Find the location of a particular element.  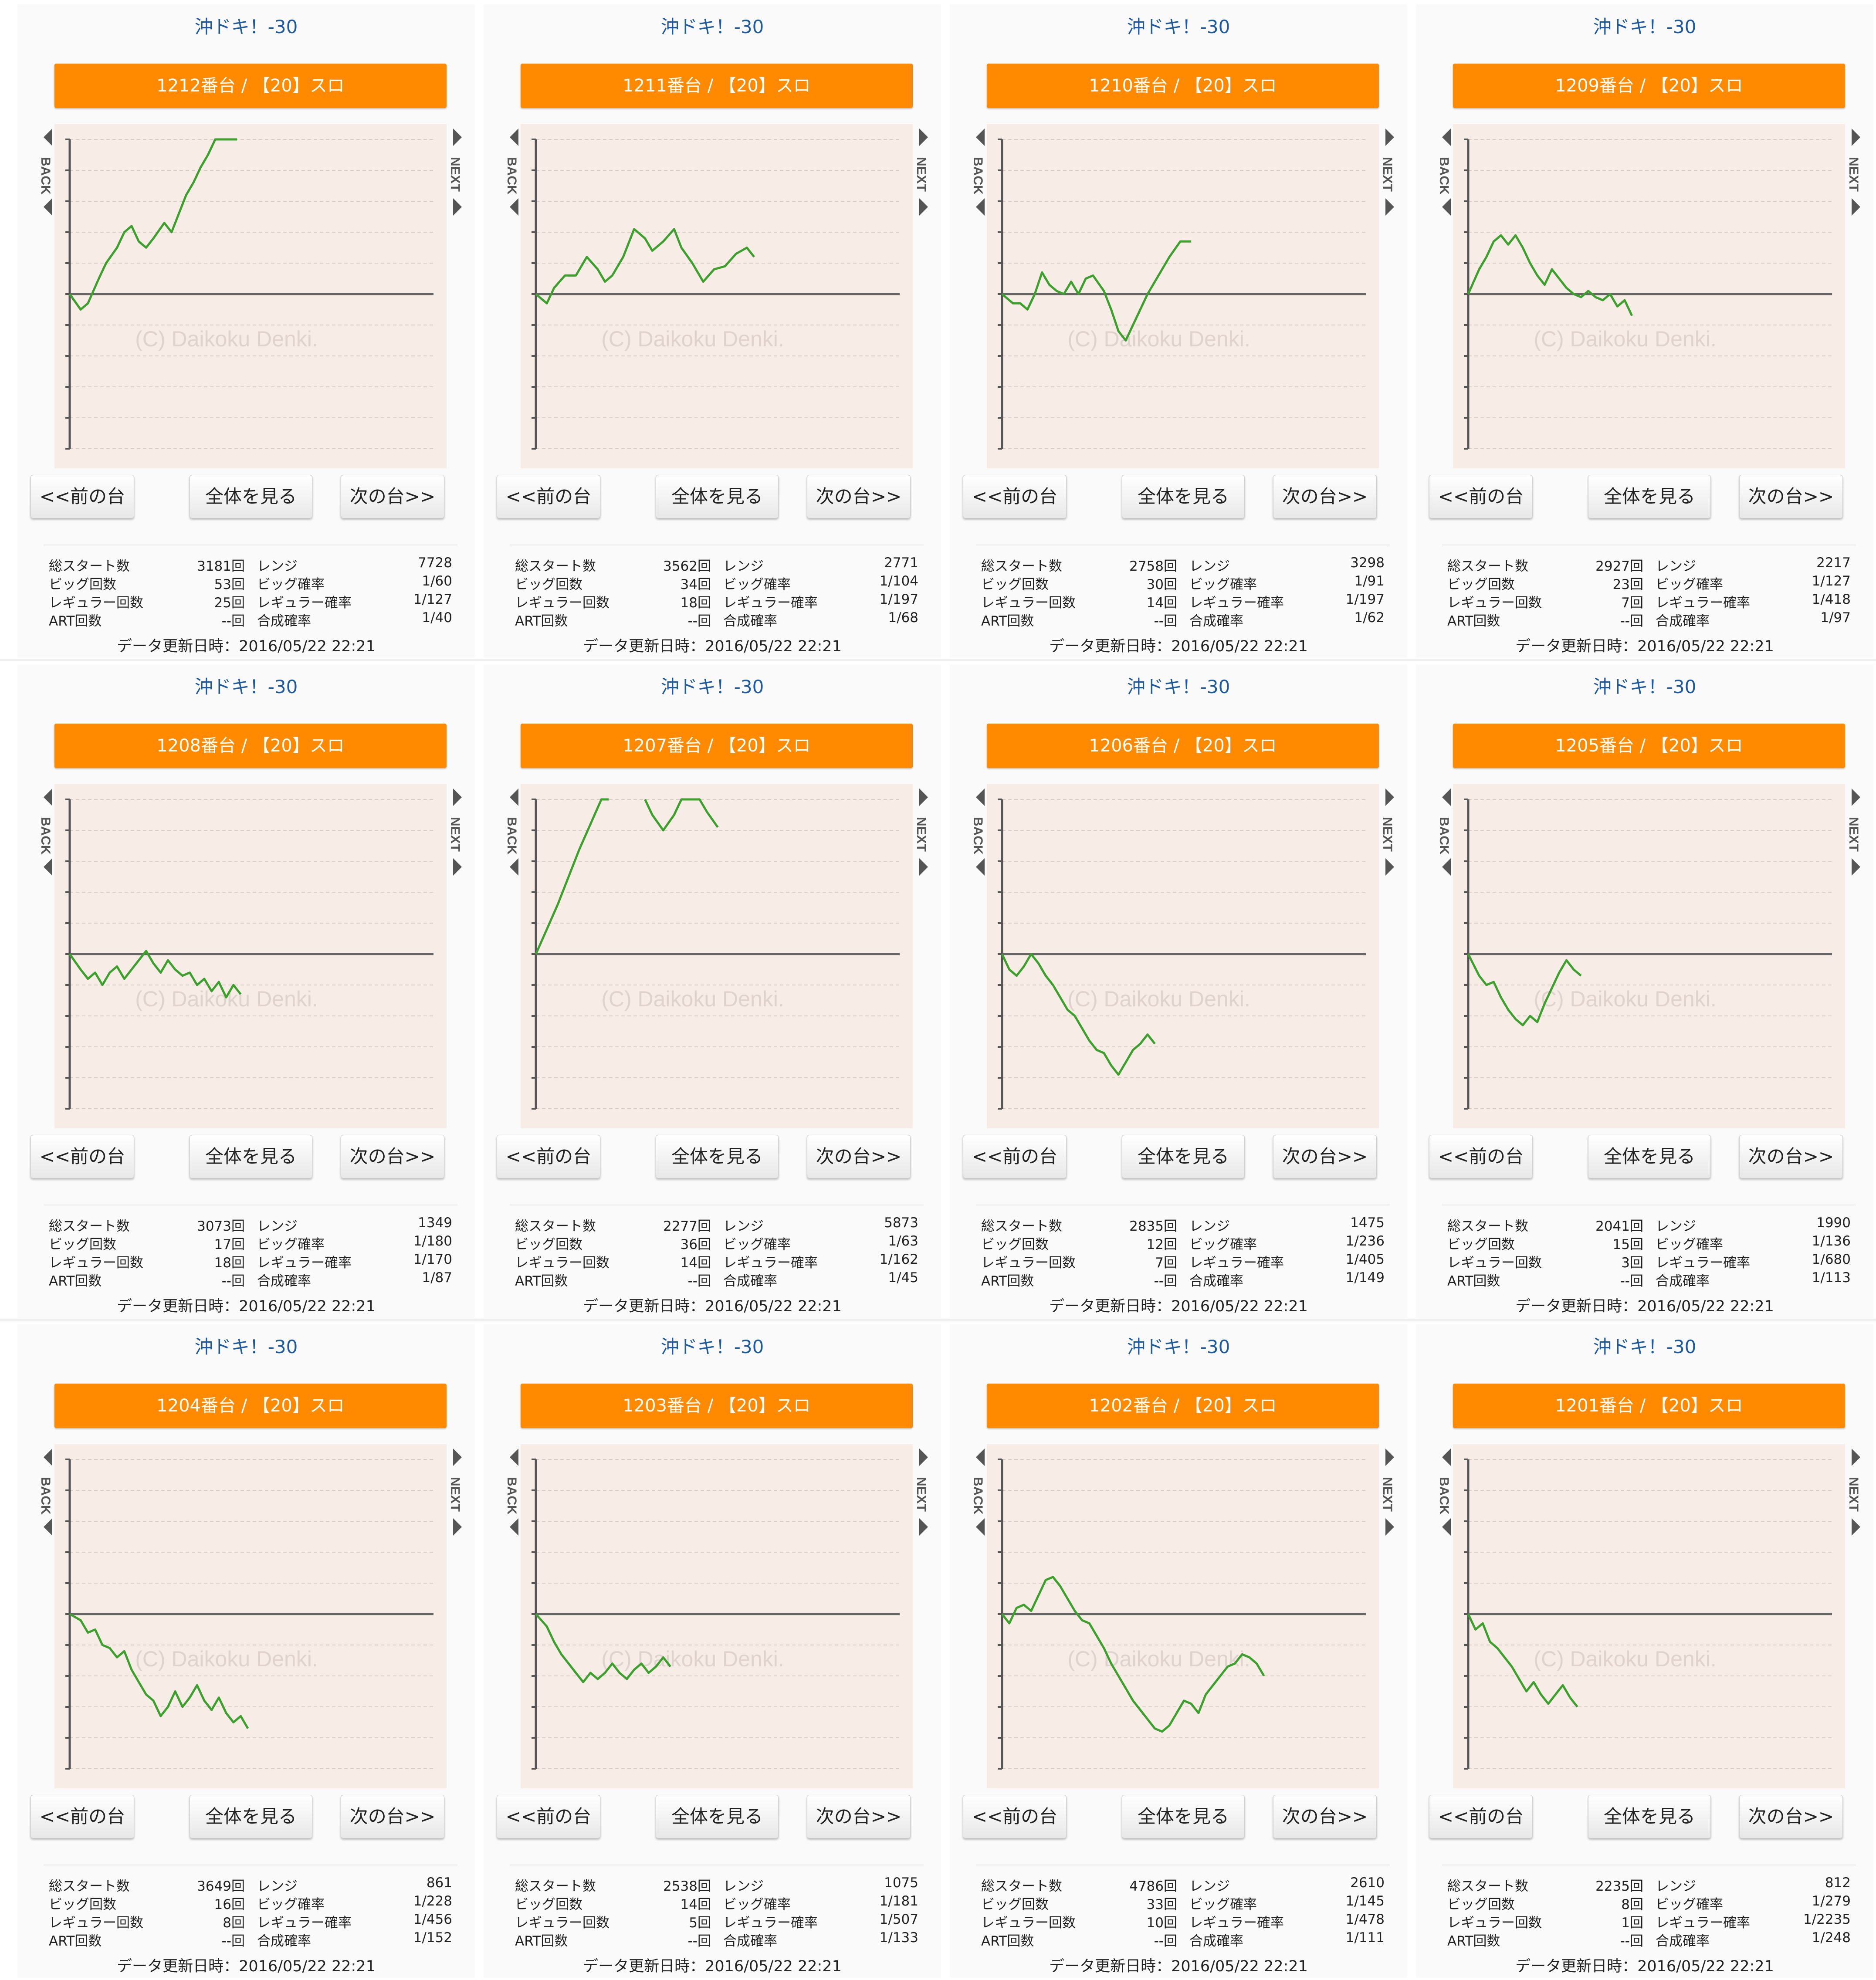

machine-header: 1202番台 / 【20】スロ is located at coordinates (1183, 1406).